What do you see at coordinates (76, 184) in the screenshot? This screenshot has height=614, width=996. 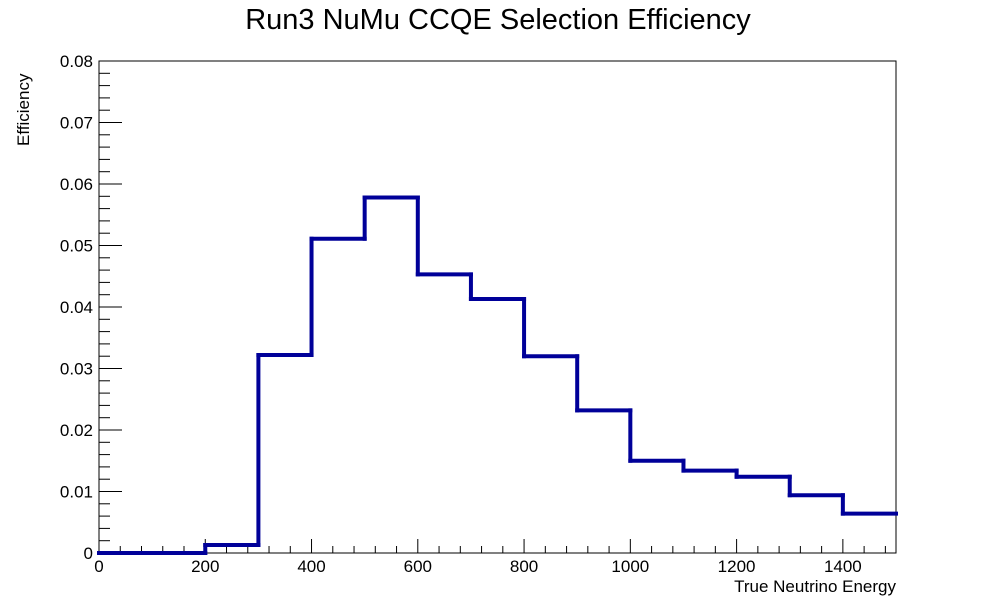 I see `y-tick-label: 0.06` at bounding box center [76, 184].